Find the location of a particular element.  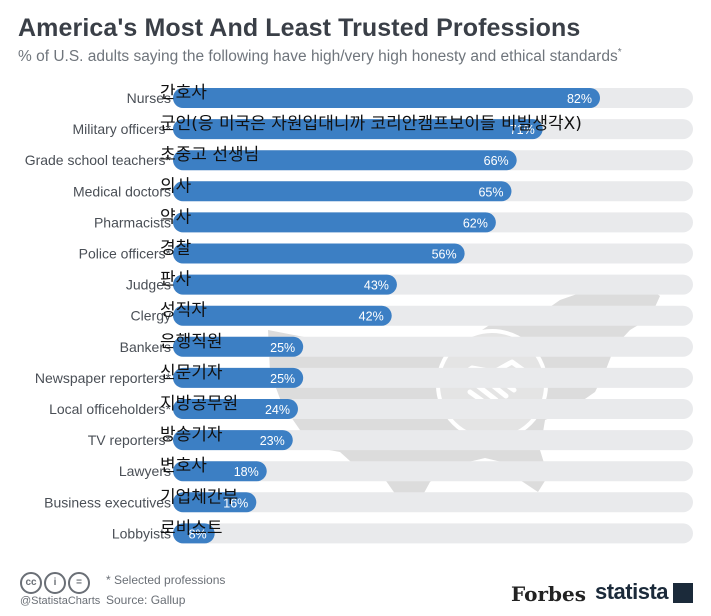

statista-logo: statista is located at coordinates (632, 591).